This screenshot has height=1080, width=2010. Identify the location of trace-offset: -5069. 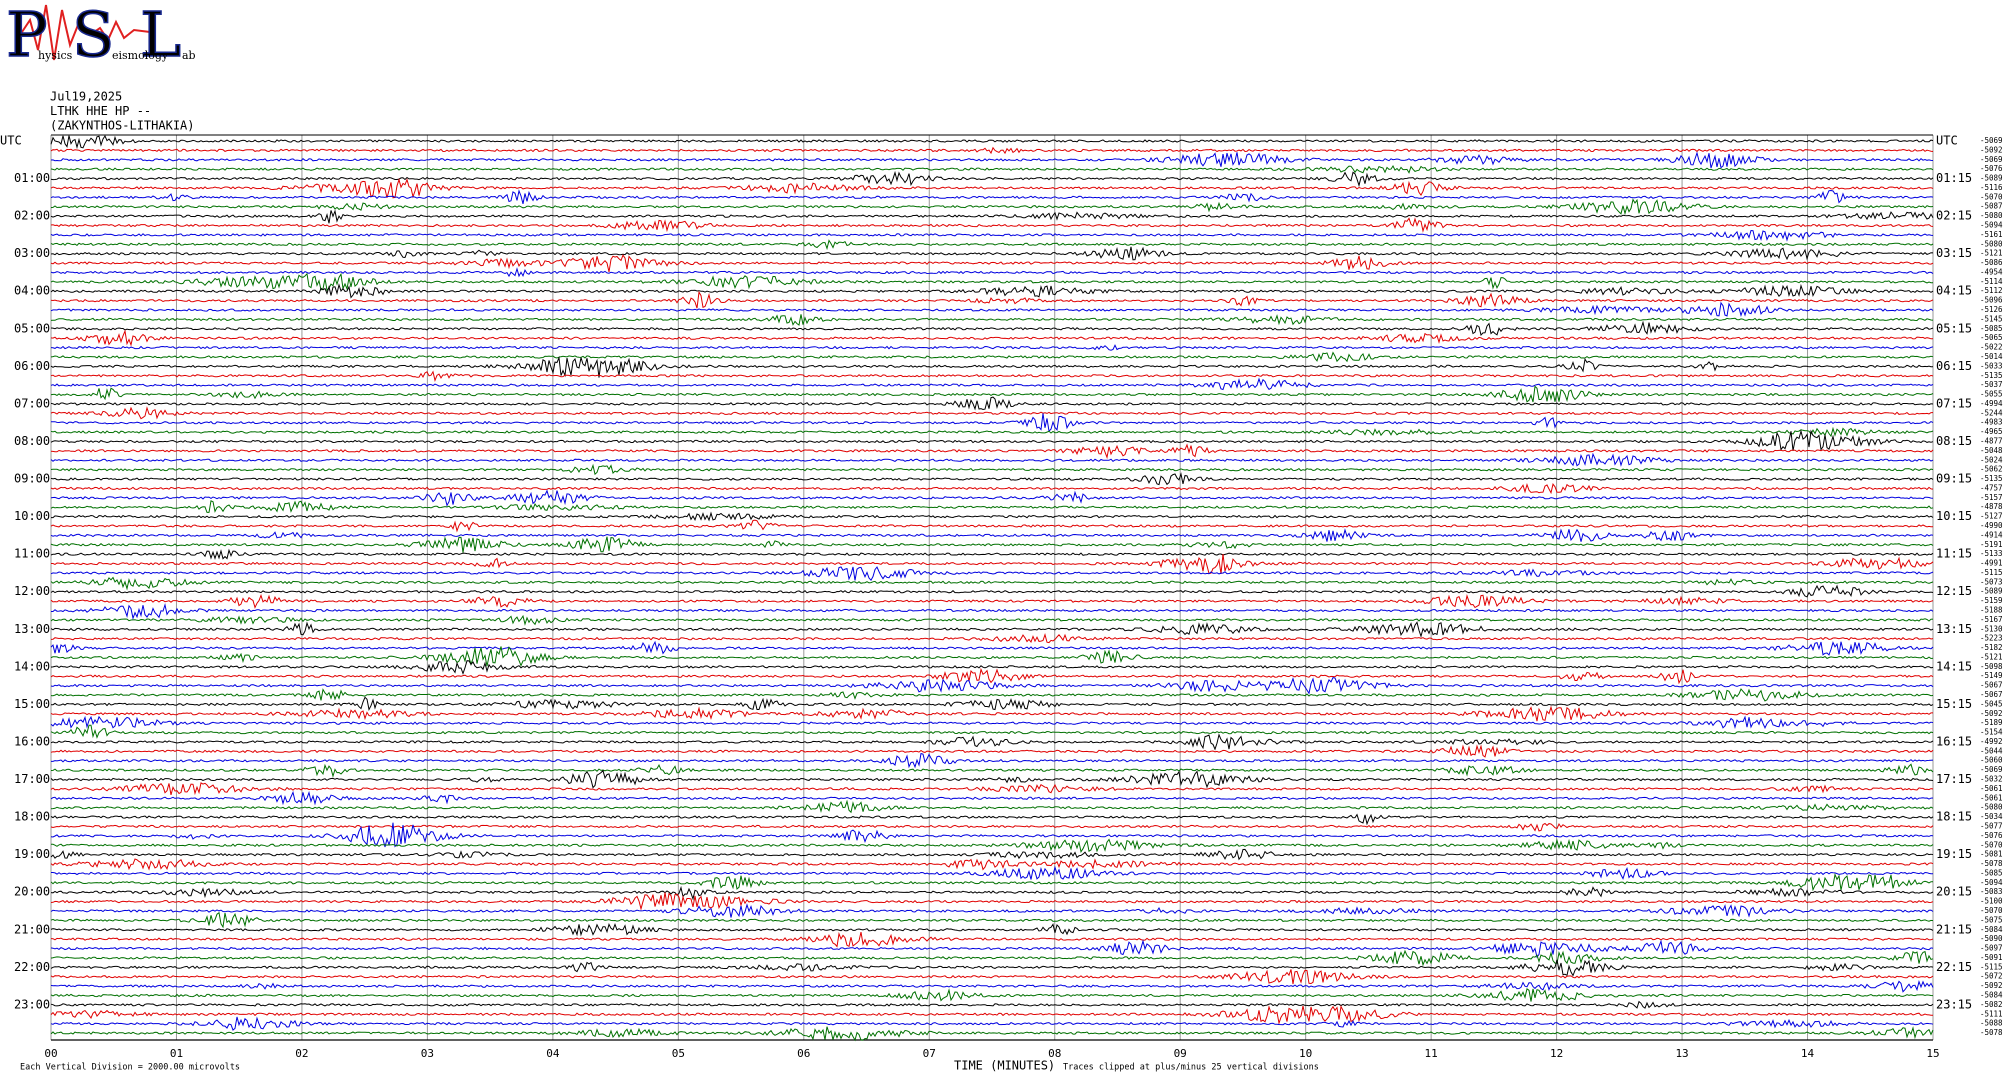
(1991, 769).